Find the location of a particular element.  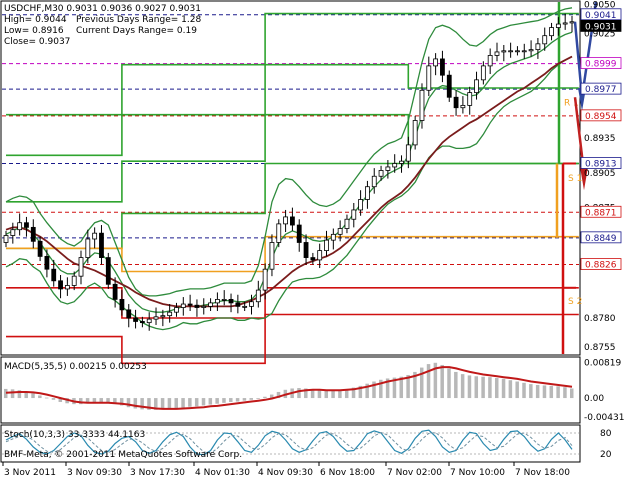

price-label-text: 0.8826 is located at coordinates (601, 266).